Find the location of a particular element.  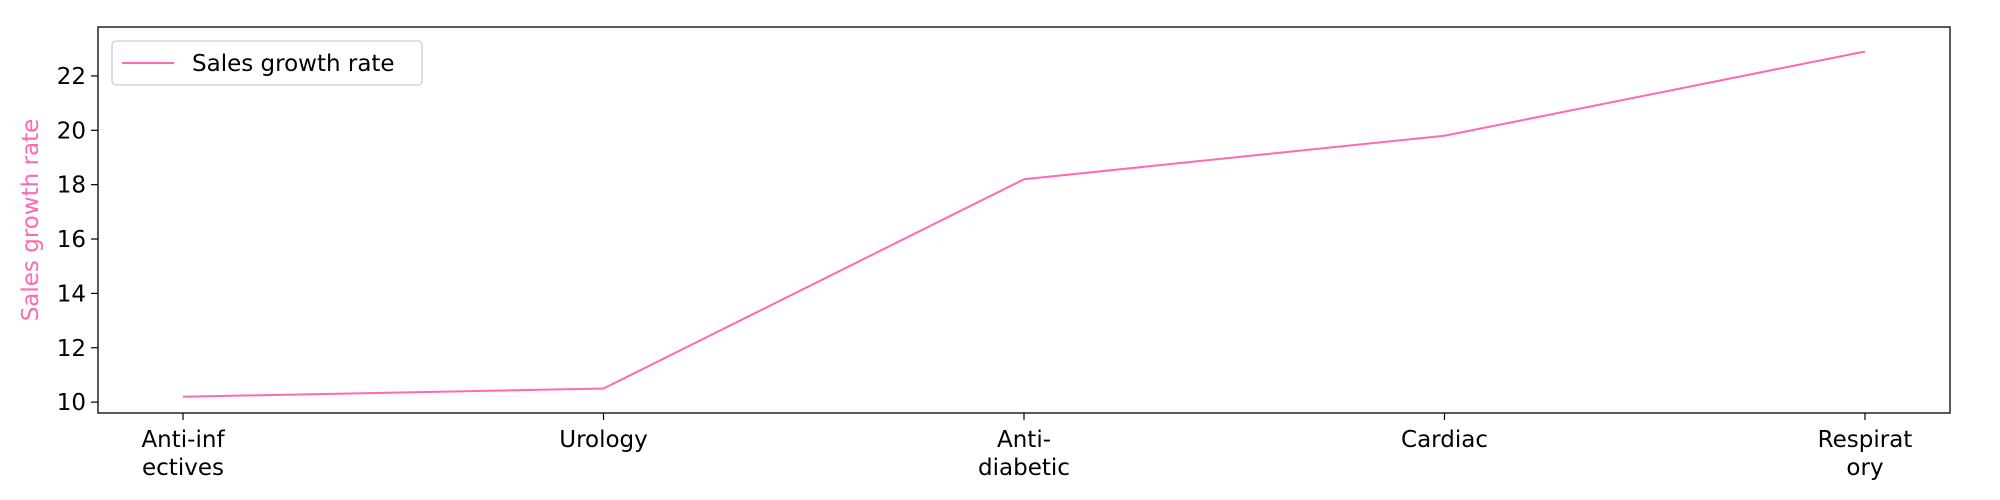

y-tick-label: 20 is located at coordinates (71, 131).